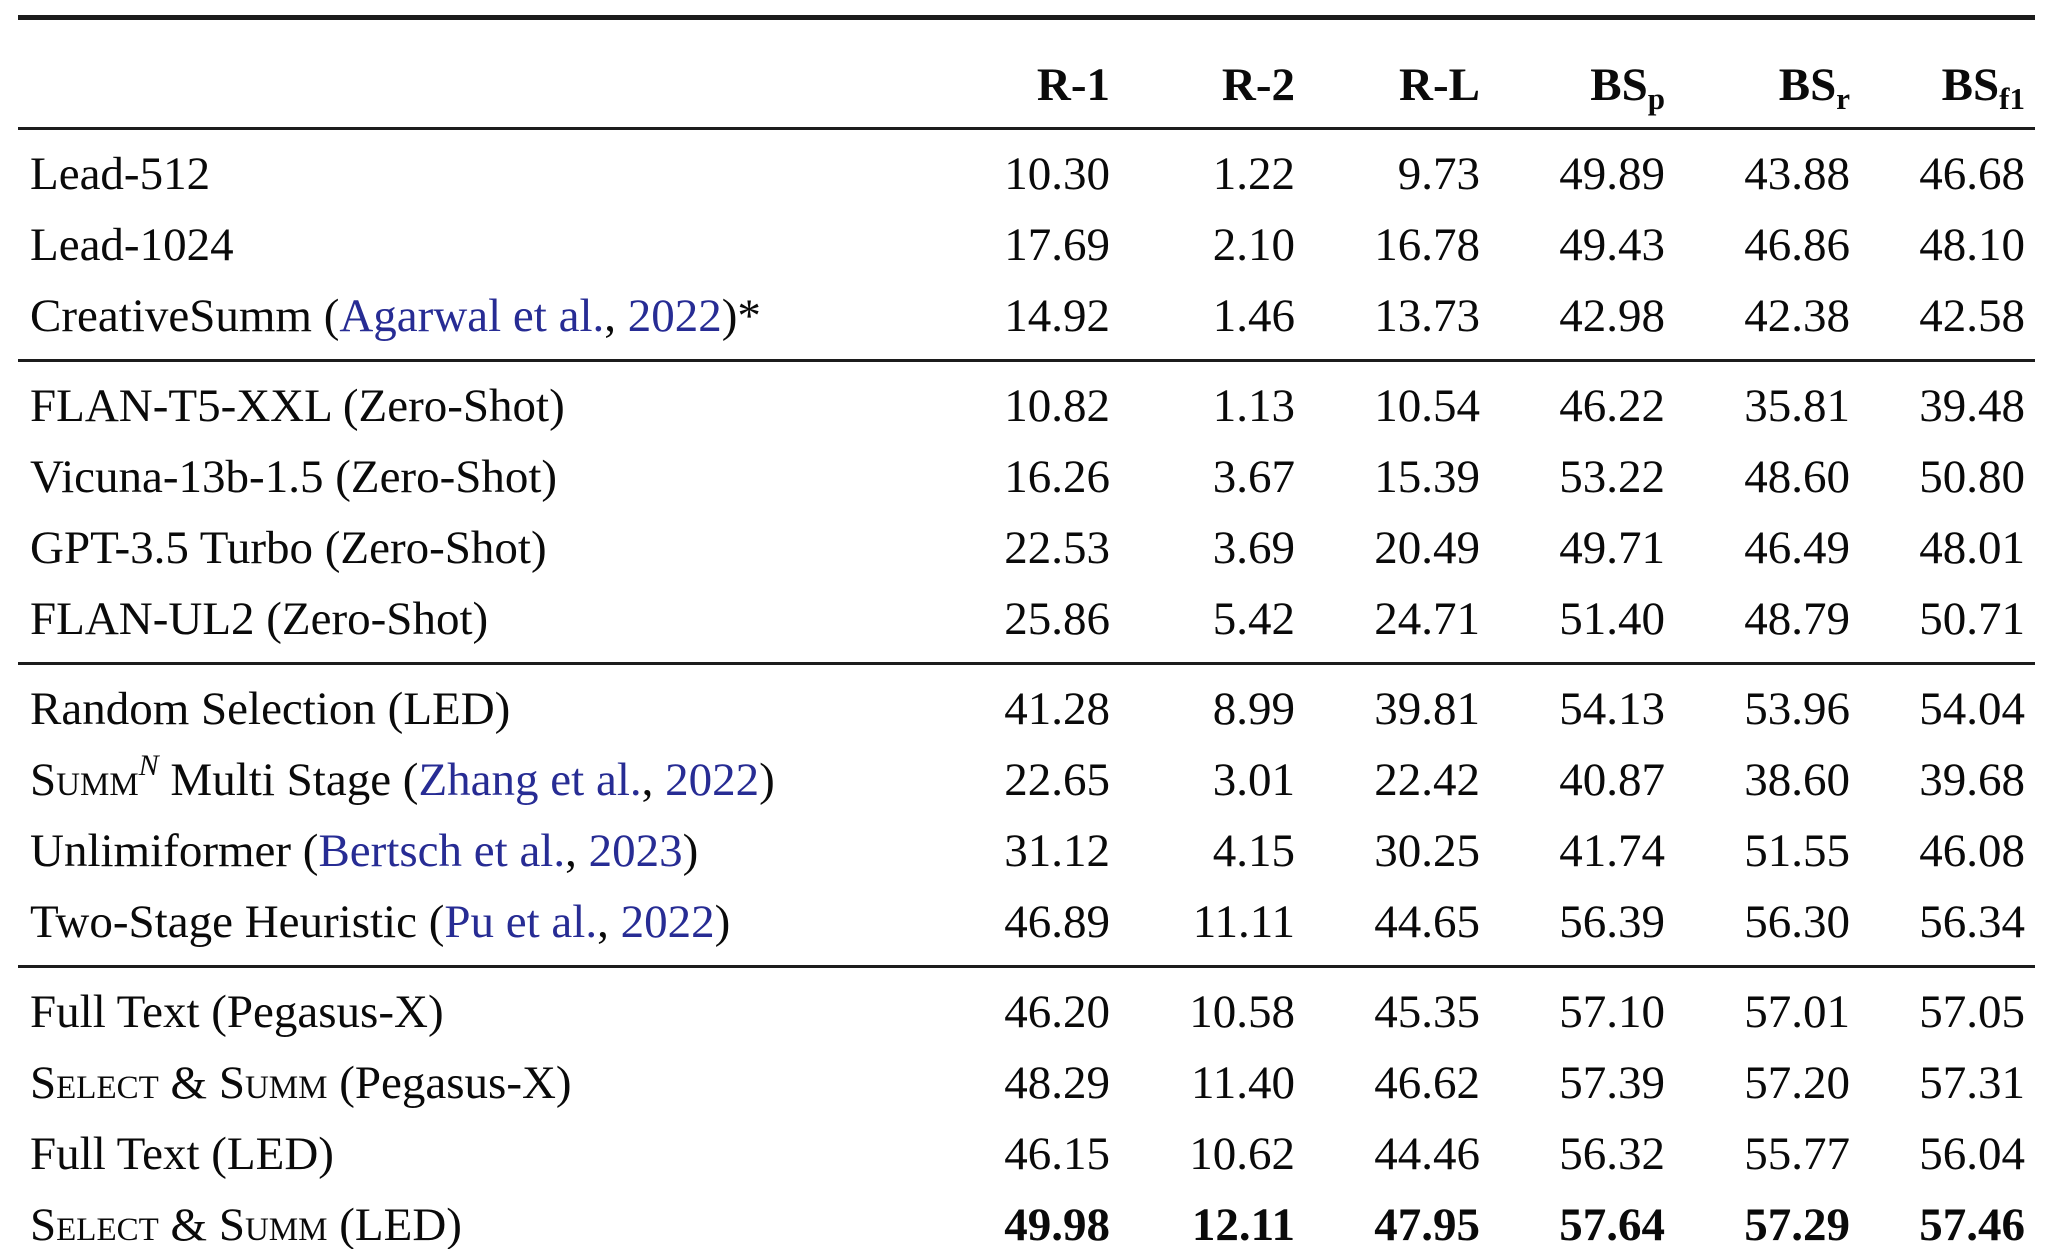 The height and width of the screenshot is (1249, 2048). Describe the element at coordinates (1057, 174) in the screenshot. I see `metric-value-cell: 10.30` at that location.